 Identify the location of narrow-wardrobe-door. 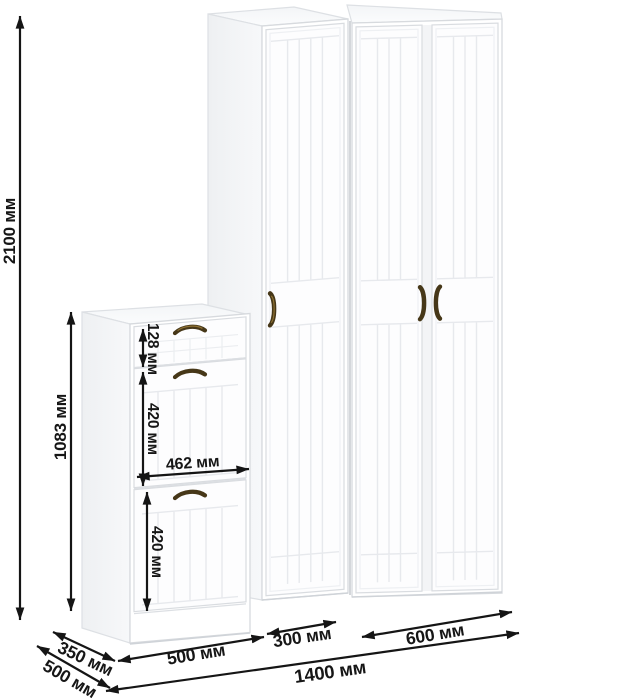
(305, 309).